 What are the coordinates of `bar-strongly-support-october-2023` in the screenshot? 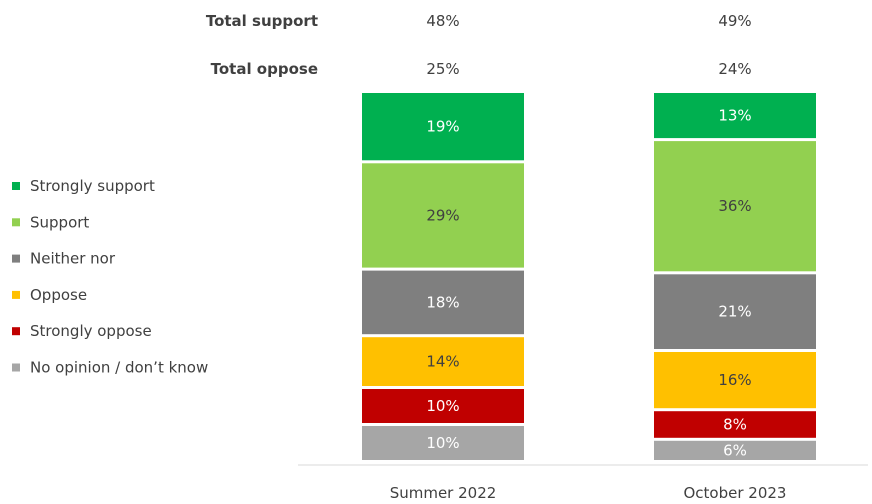 It's located at (735, 116).